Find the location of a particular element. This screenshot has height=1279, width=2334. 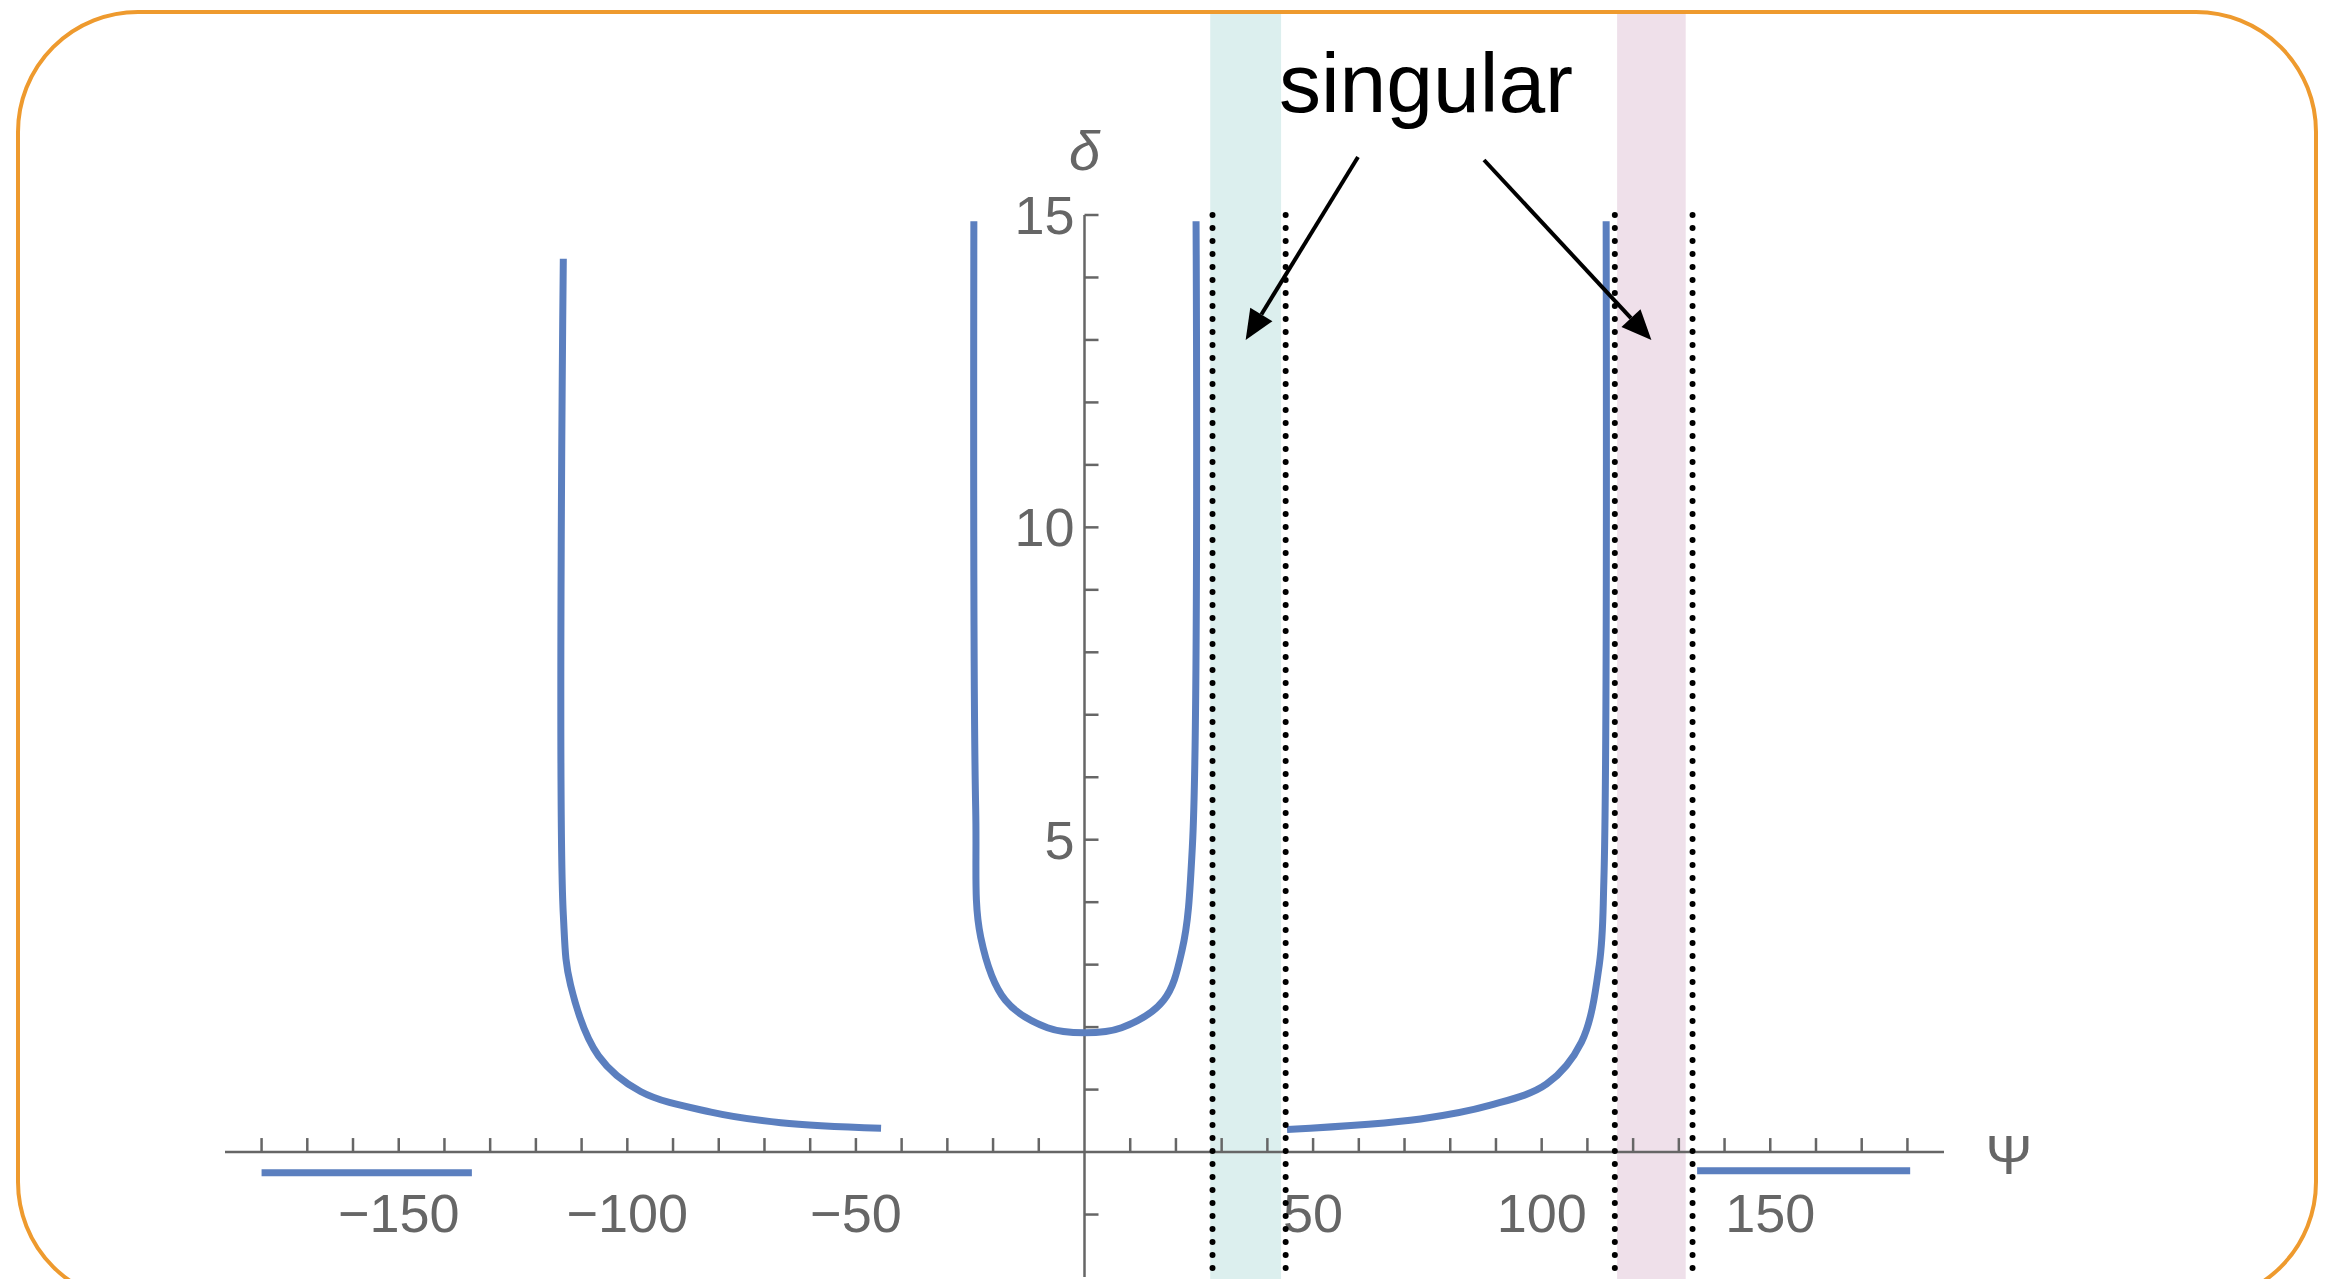

y-tick-label: 10 is located at coordinates (1044, 527).